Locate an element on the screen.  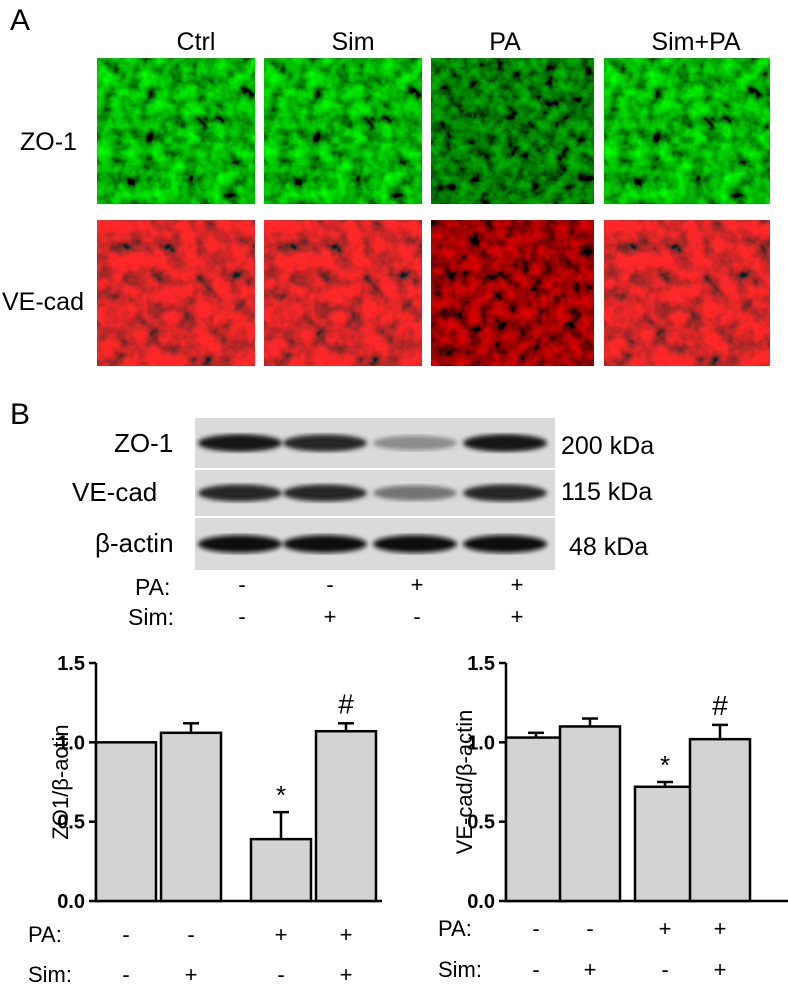
column-label-pa: PA is located at coordinates (505, 42).